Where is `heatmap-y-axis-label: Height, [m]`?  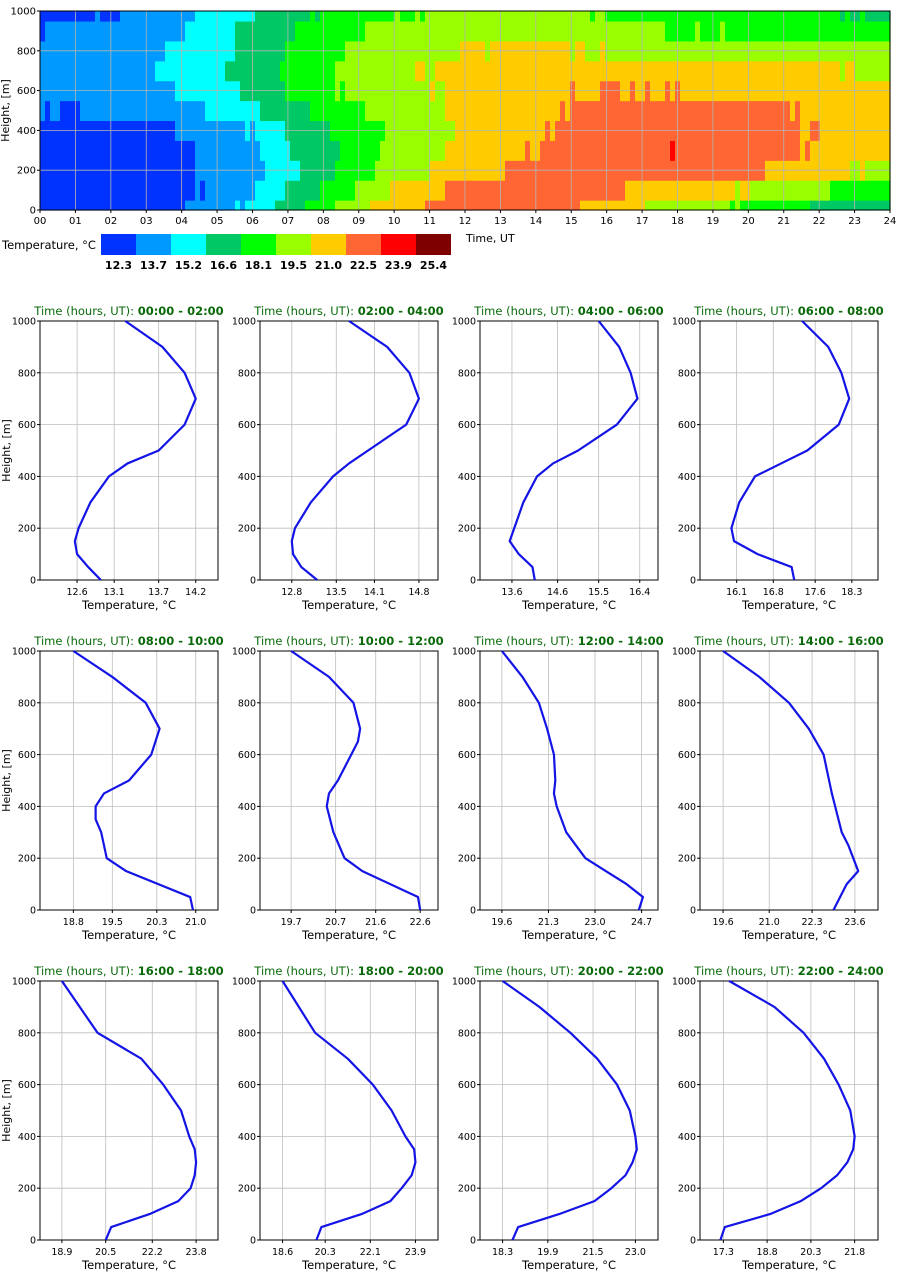 heatmap-y-axis-label: Height, [m] is located at coordinates (6, 110).